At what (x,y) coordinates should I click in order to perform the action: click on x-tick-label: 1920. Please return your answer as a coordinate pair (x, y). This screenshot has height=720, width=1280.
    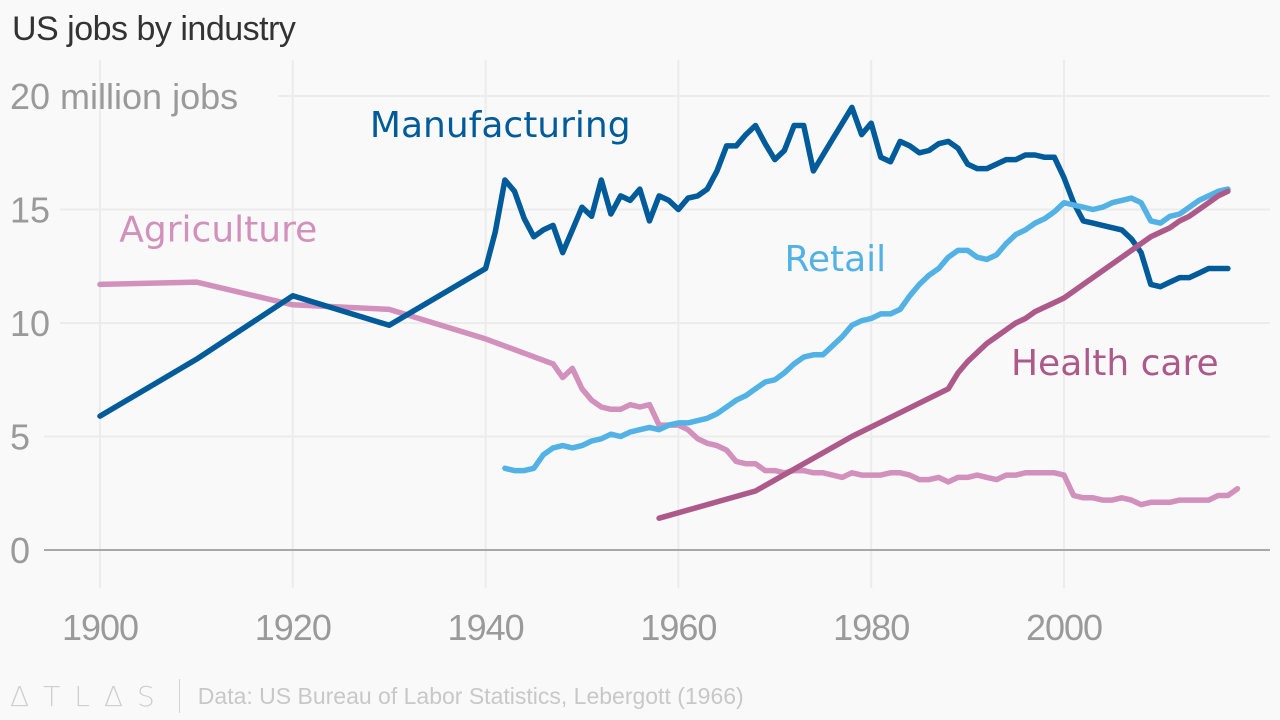
    Looking at the image, I should click on (293, 627).